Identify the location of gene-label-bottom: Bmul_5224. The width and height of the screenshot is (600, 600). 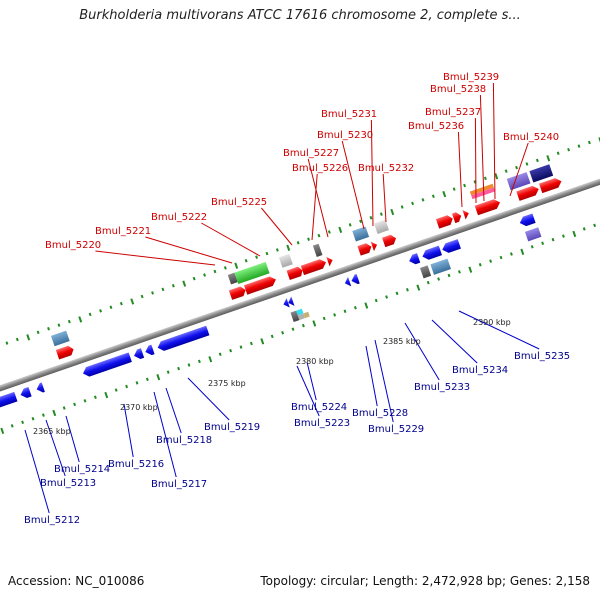
(319, 407).